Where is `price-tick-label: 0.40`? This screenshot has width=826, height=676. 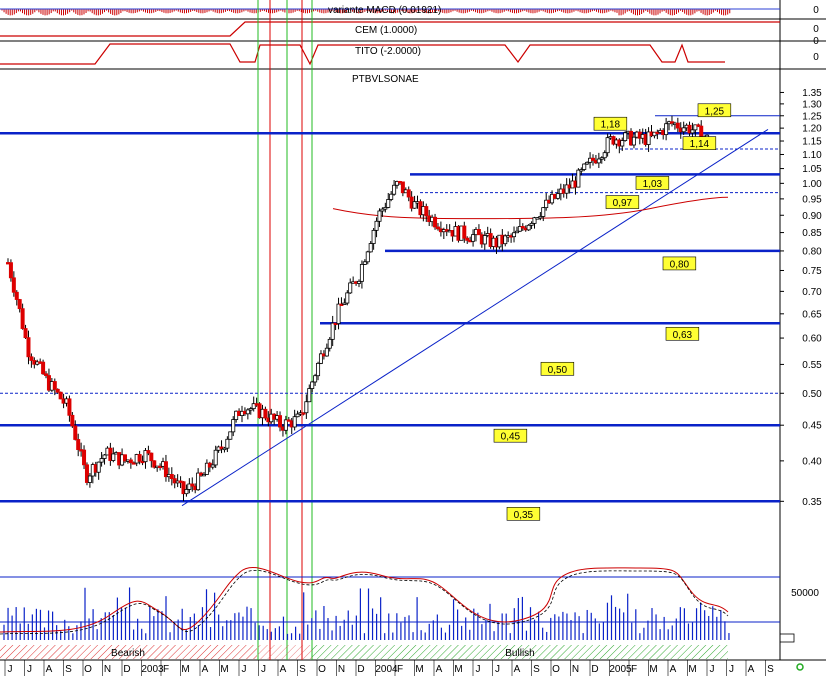 price-tick-label: 0.40 is located at coordinates (812, 461).